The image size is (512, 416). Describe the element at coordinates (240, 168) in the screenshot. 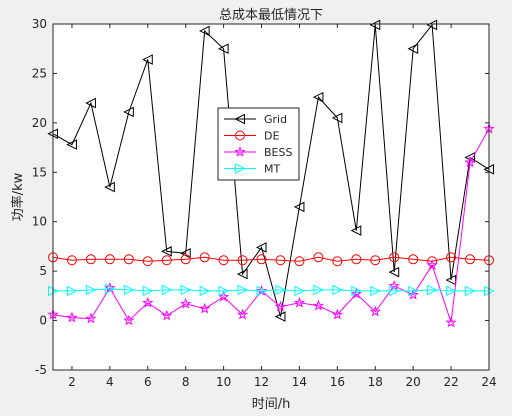

I see `legend-marker-mt` at that location.